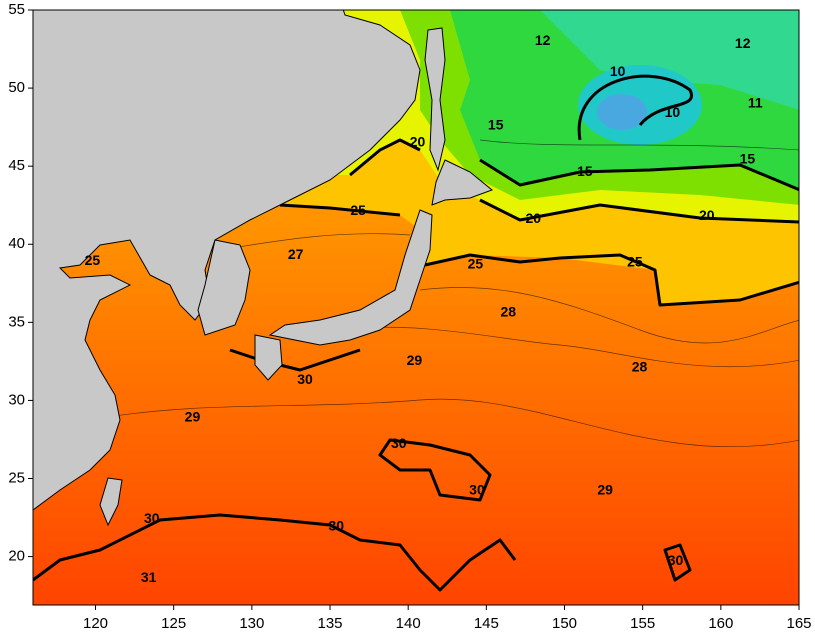 The height and width of the screenshot is (643, 815). I want to click on x-tick-label: 135, so click(330, 623).